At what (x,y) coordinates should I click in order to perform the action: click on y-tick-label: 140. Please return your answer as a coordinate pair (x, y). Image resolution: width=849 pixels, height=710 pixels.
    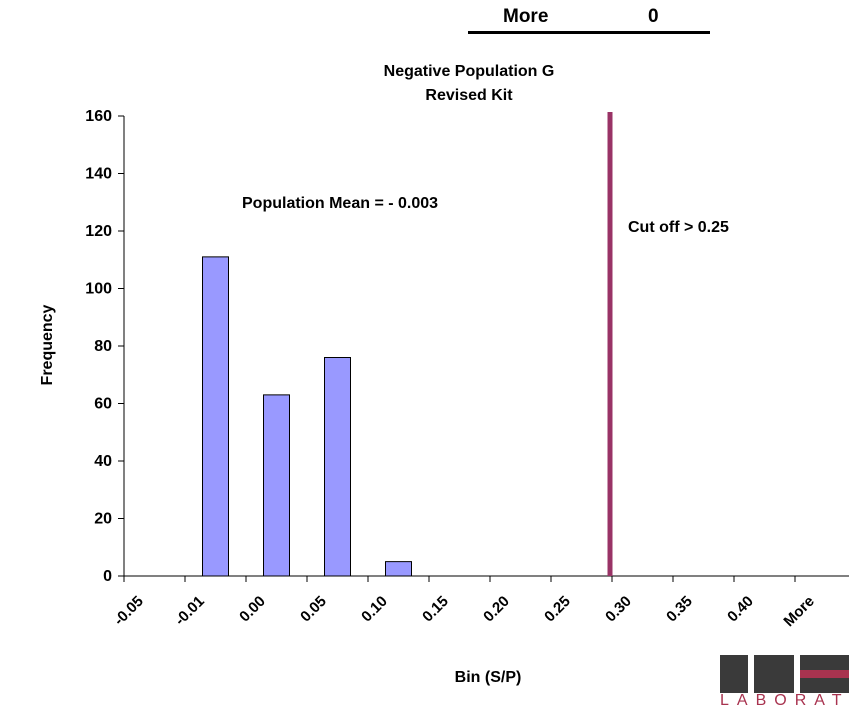
    Looking at the image, I should click on (98, 174).